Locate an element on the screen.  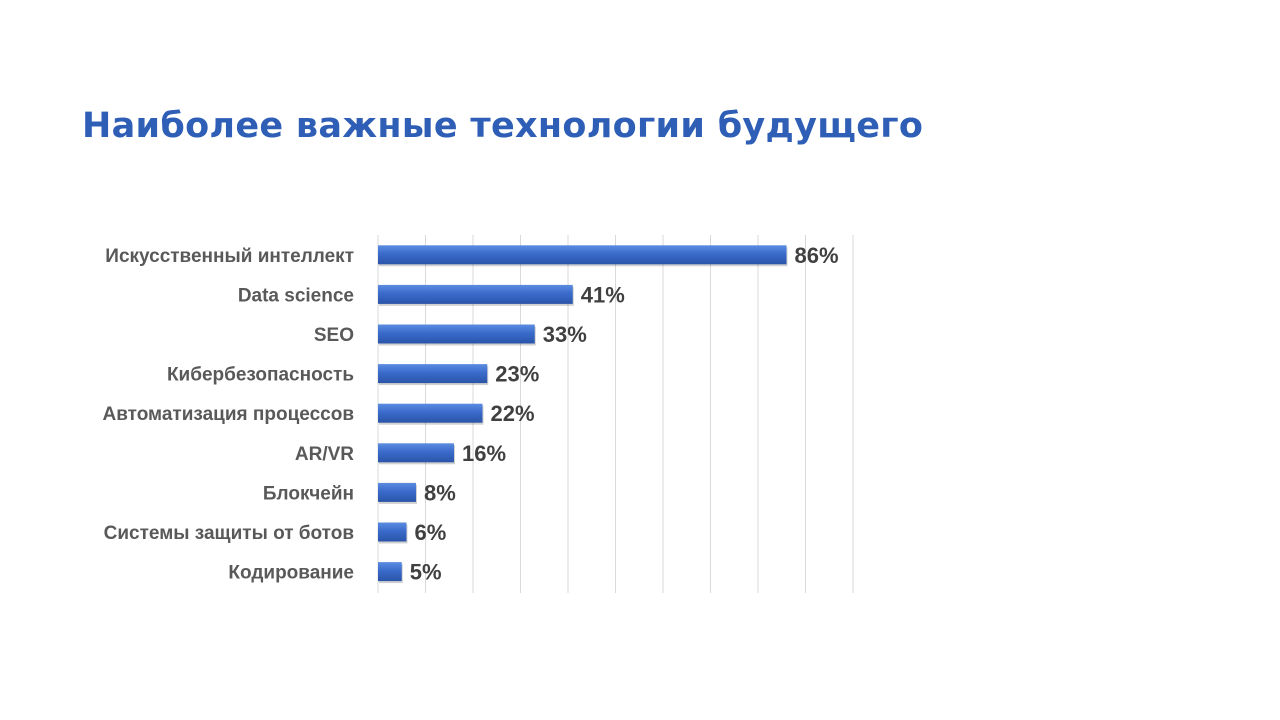
value-label: 33% is located at coordinates (565, 334).